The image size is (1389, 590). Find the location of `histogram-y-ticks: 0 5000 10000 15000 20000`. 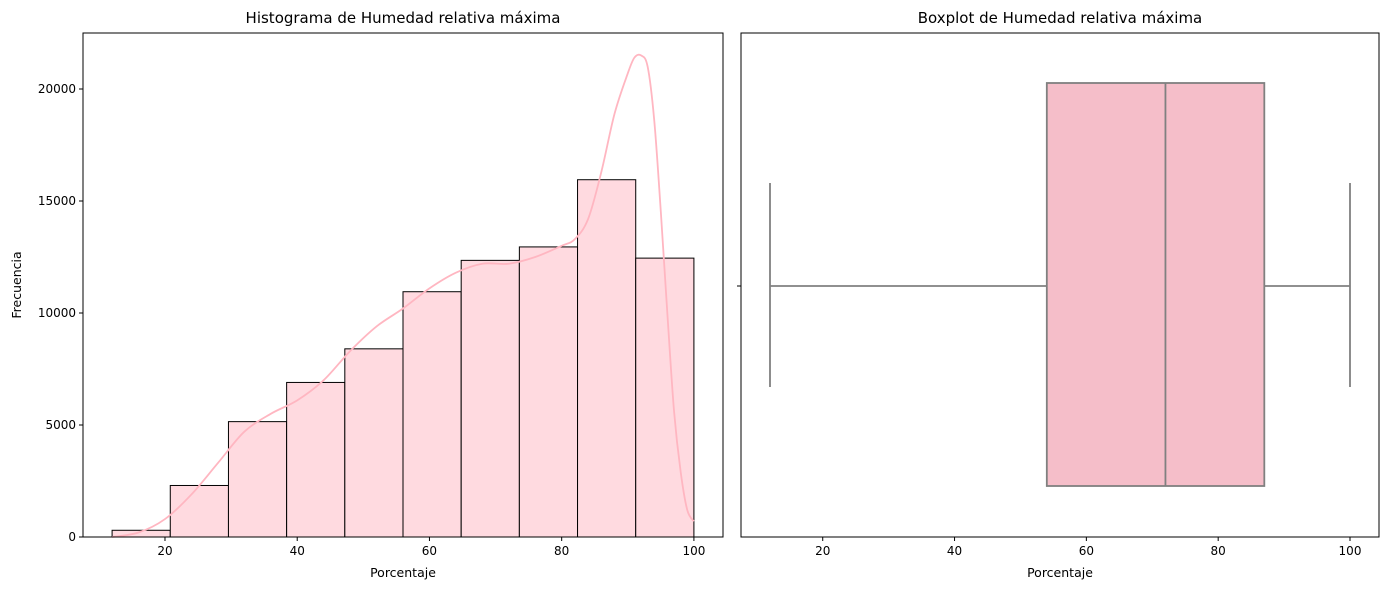

histogram-y-ticks: 0 5000 10000 15000 20000 is located at coordinates (60, 313).